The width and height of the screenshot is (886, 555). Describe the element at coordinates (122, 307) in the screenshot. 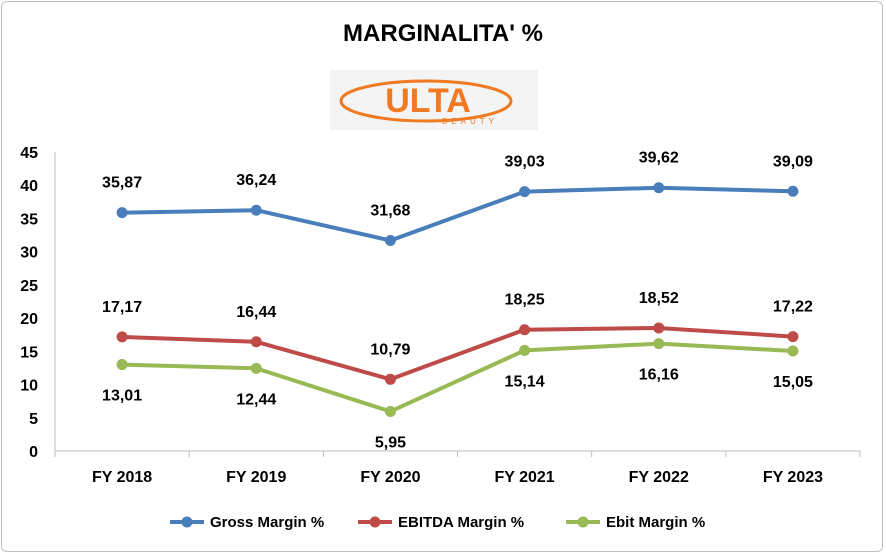

I see `data-label: 17,17` at that location.